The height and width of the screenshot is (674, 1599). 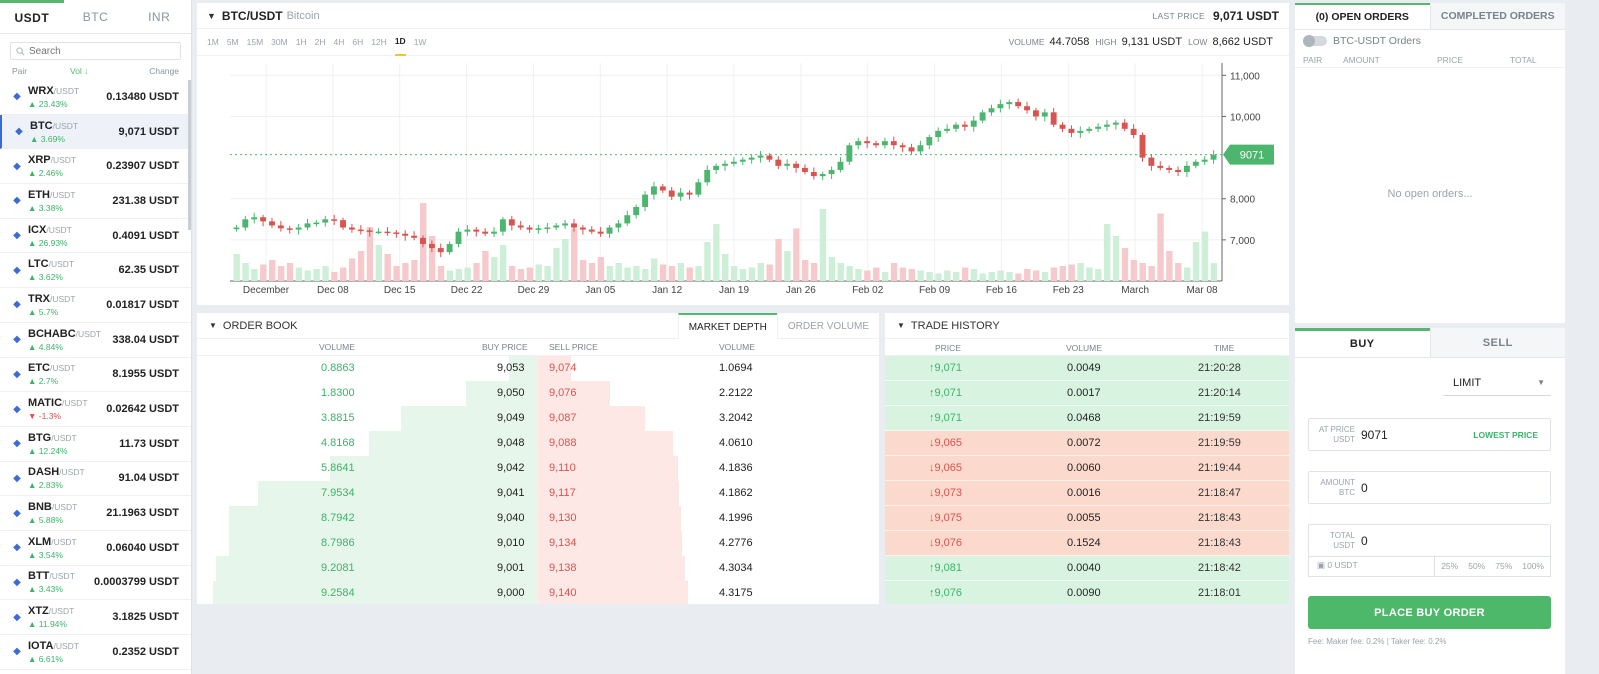 What do you see at coordinates (1429, 612) in the screenshot?
I see `place-buy-order-button: PLACE BUY ORDER` at bounding box center [1429, 612].